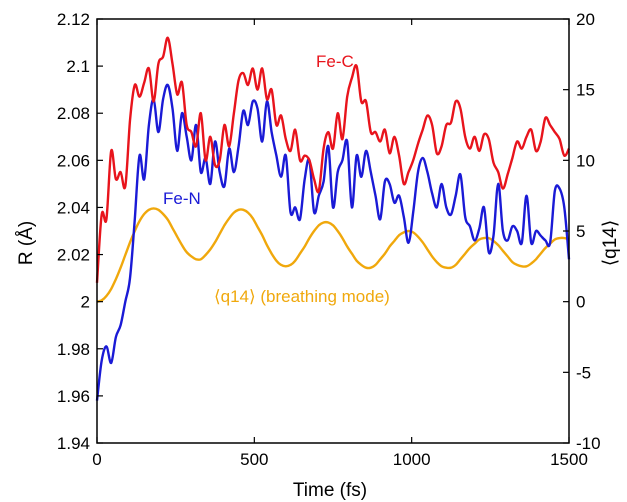 The width and height of the screenshot is (627, 502). I want to click on x-tick-label: 500, so click(254, 459).